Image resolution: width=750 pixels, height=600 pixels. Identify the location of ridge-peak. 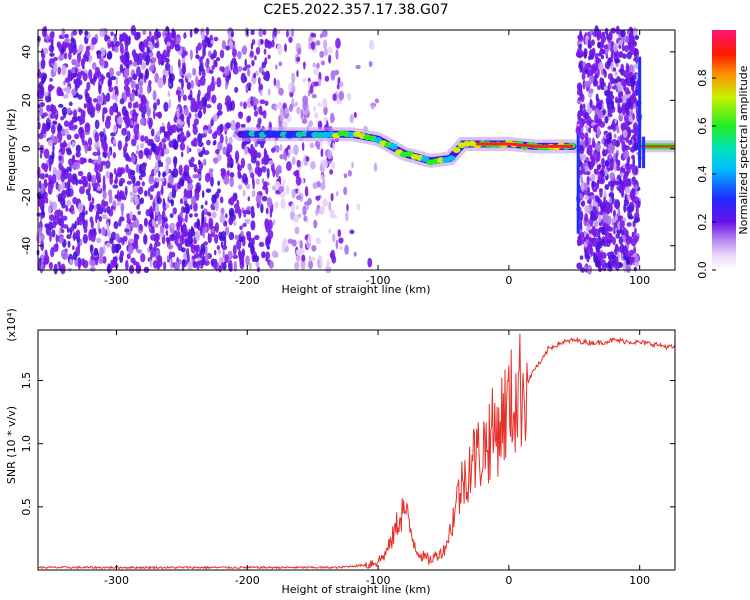
(451, 158).